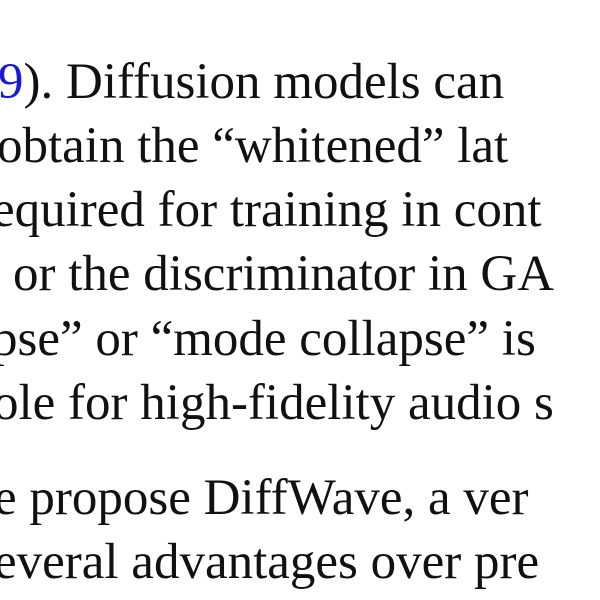 Image resolution: width=600 pixels, height=600 pixels. Describe the element at coordinates (268, 339) in the screenshot. I see `text-line: pse” or “mode collapse” is` at that location.